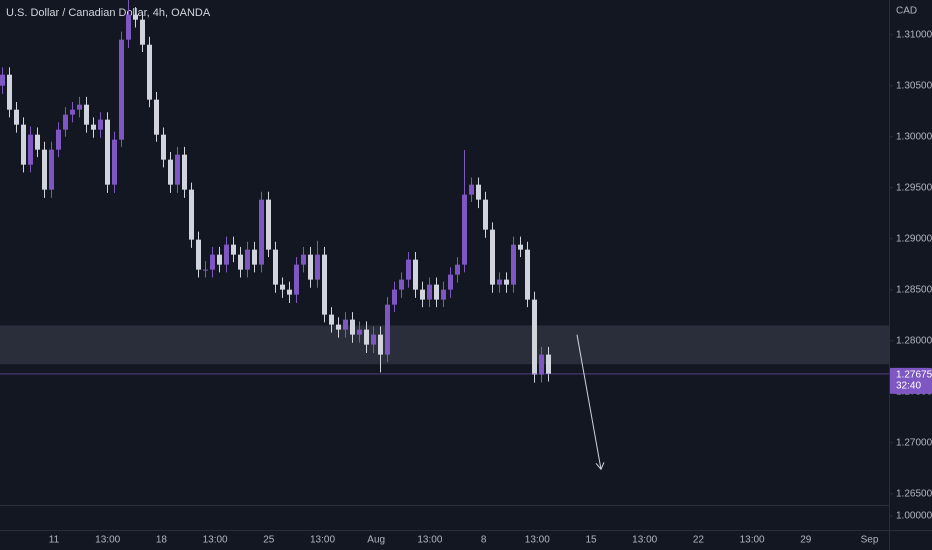 The image size is (932, 550). Describe the element at coordinates (54, 540) in the screenshot. I see `x-tick-label: 11` at that location.